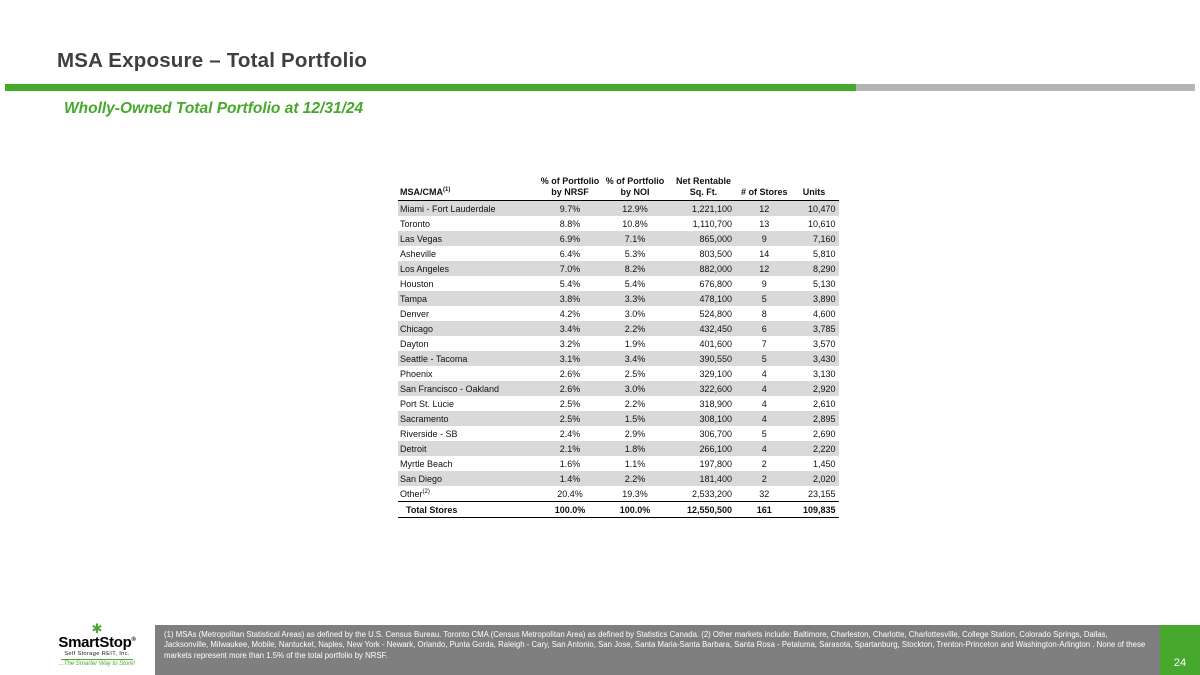  Describe the element at coordinates (421, 191) in the screenshot. I see `header-msa-label: MSA/CMA` at that location.